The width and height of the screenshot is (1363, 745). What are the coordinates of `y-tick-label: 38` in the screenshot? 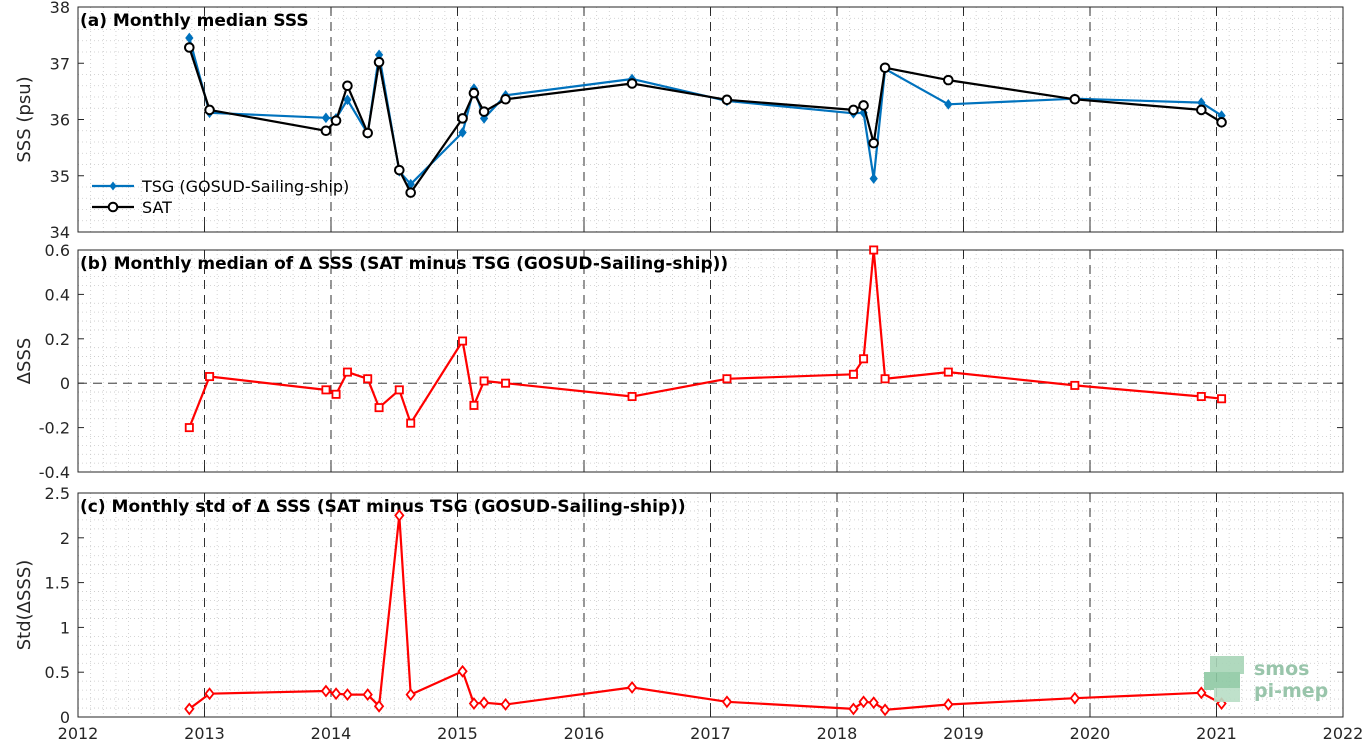 It's located at (60, 8).